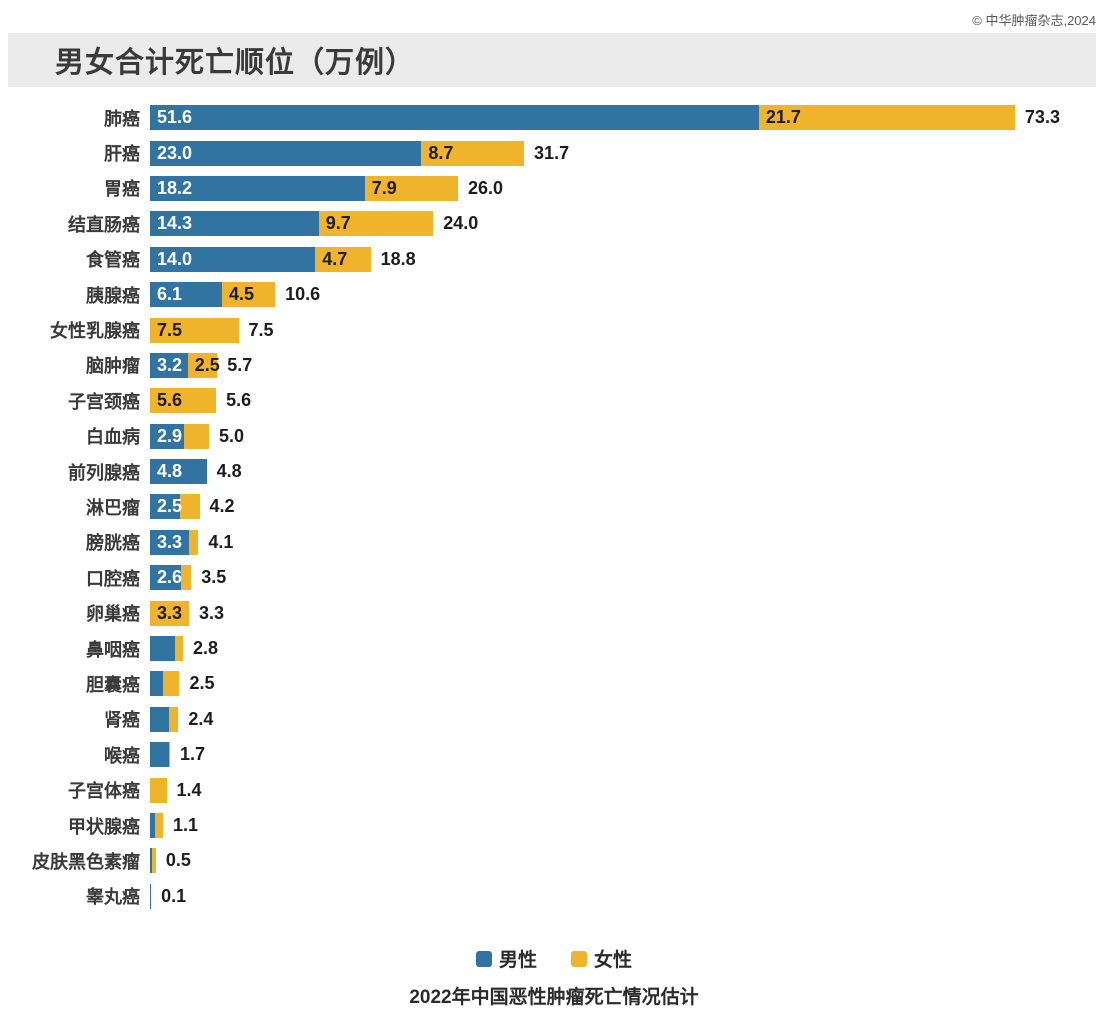 Image resolution: width=1108 pixels, height=1025 pixels. I want to click on category-label: 胆囊癌, so click(113, 684).